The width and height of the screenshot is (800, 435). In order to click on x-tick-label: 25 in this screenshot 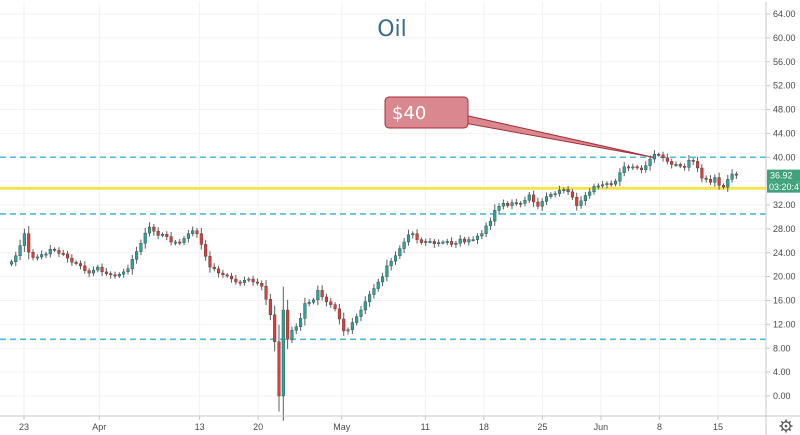, I will do `click(542, 427)`.